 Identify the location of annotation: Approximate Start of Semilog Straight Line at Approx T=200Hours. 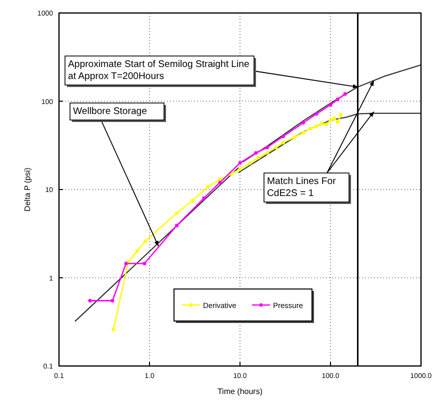
(159, 70).